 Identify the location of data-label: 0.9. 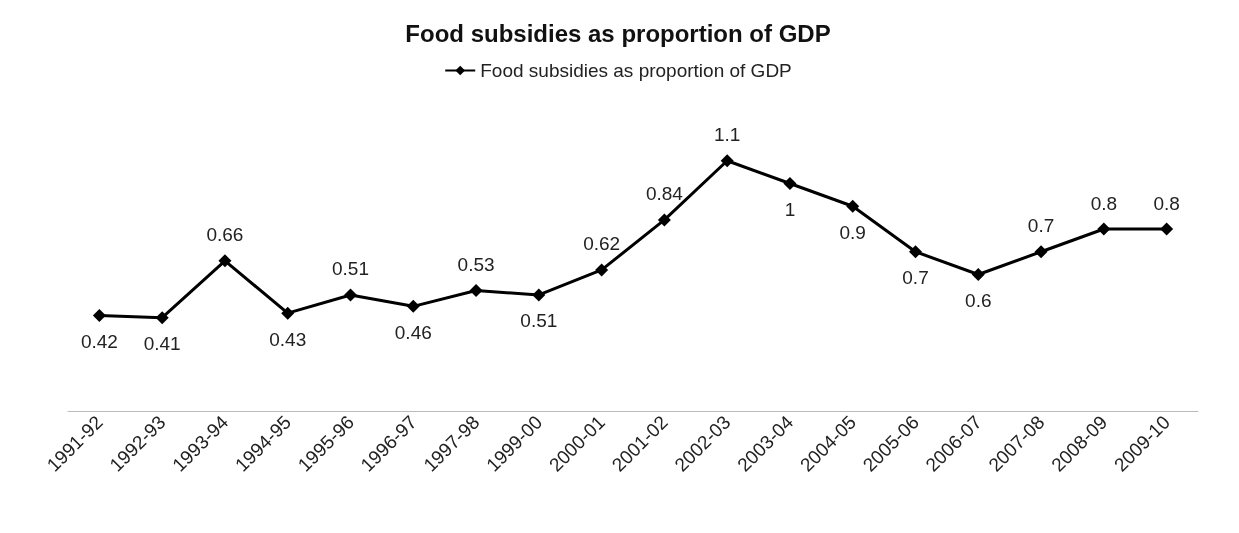
(852, 232).